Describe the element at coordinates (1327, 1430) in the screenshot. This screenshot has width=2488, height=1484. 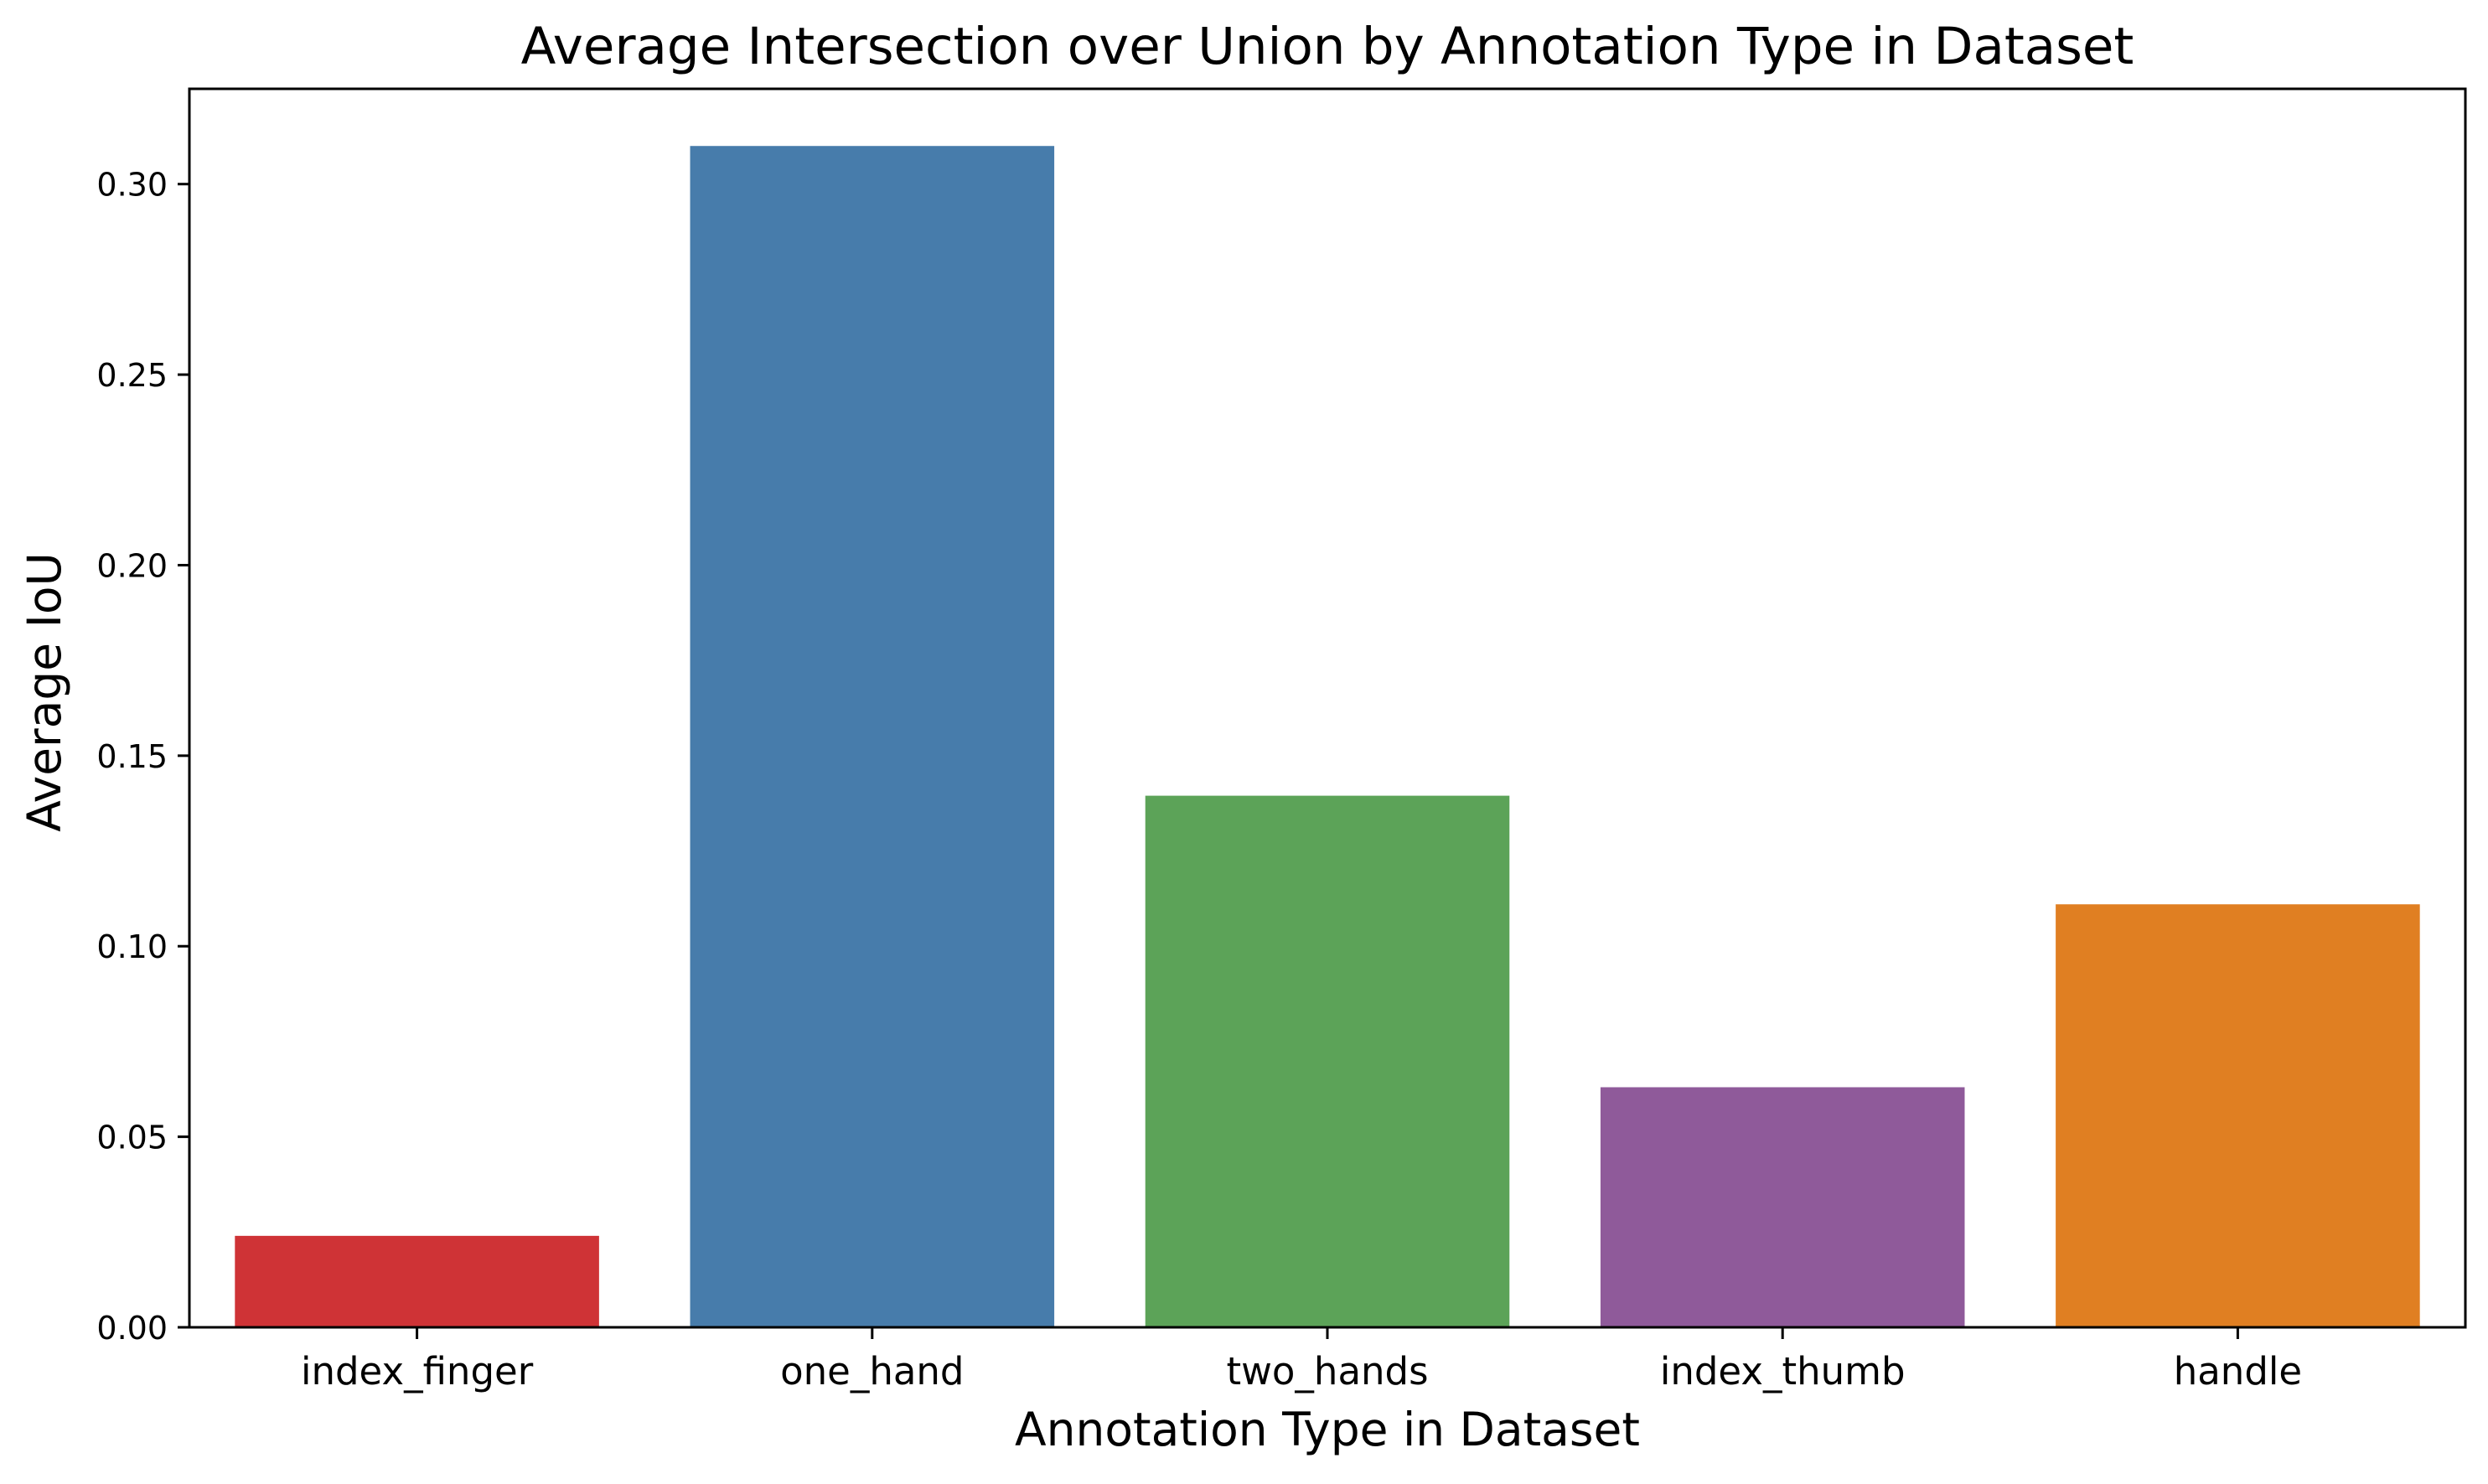
I see `x-axis-label: Annotation Type in Dataset` at that location.